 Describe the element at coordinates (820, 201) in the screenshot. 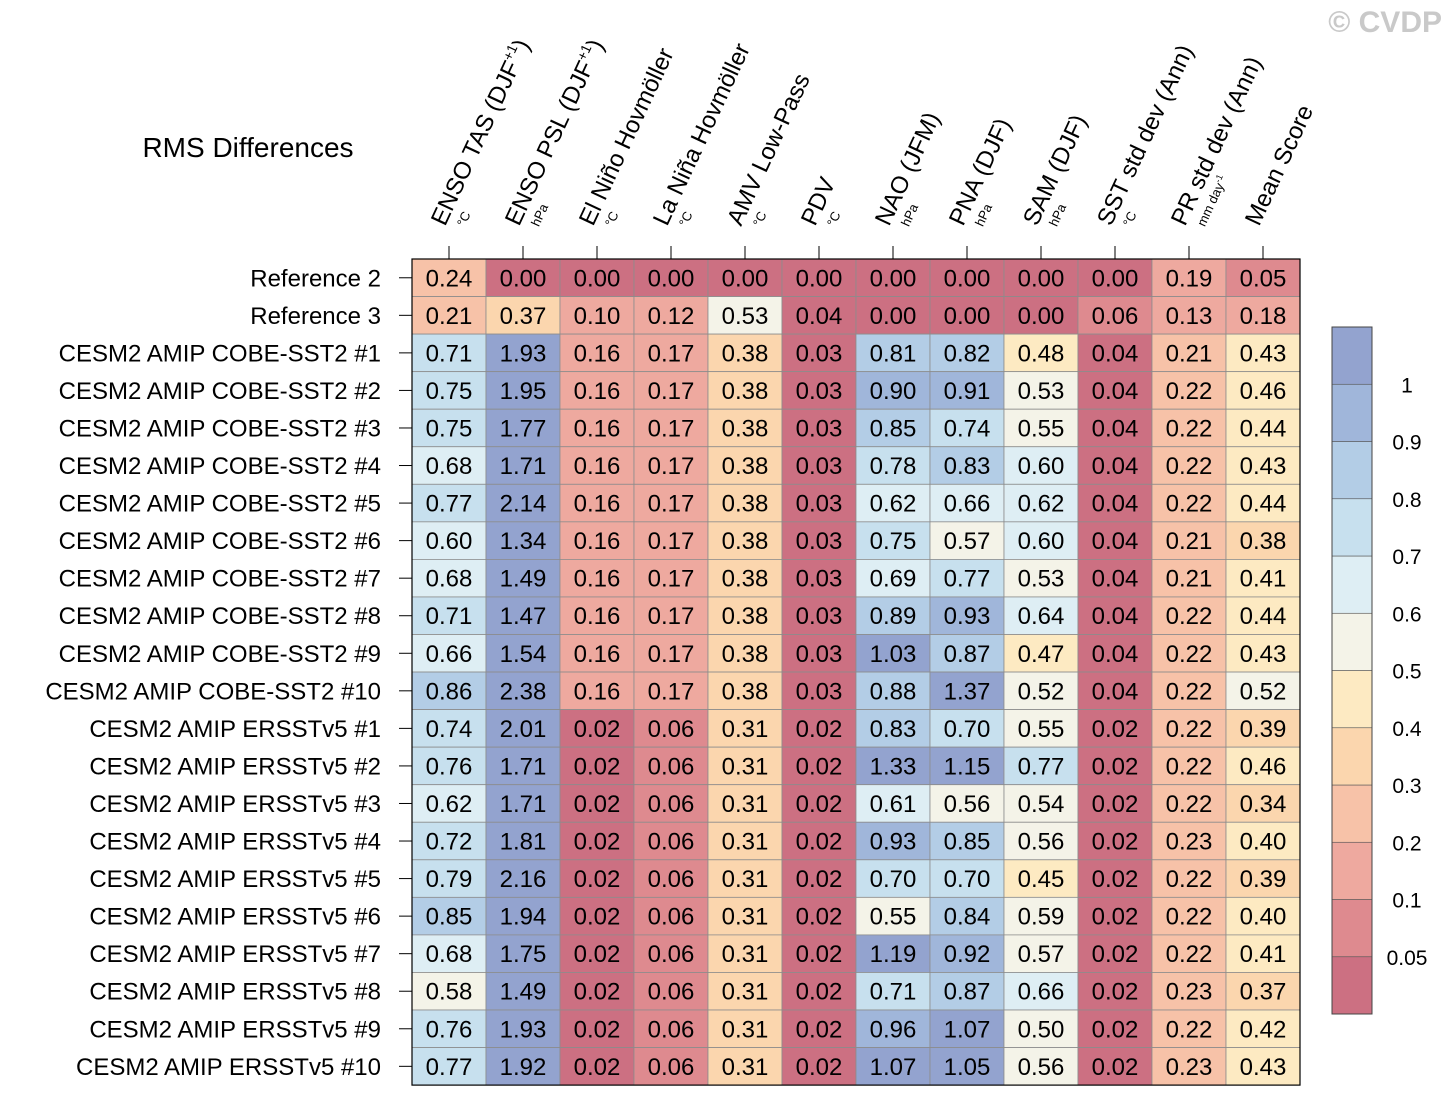

I see `column-label-group: PDV°C` at that location.